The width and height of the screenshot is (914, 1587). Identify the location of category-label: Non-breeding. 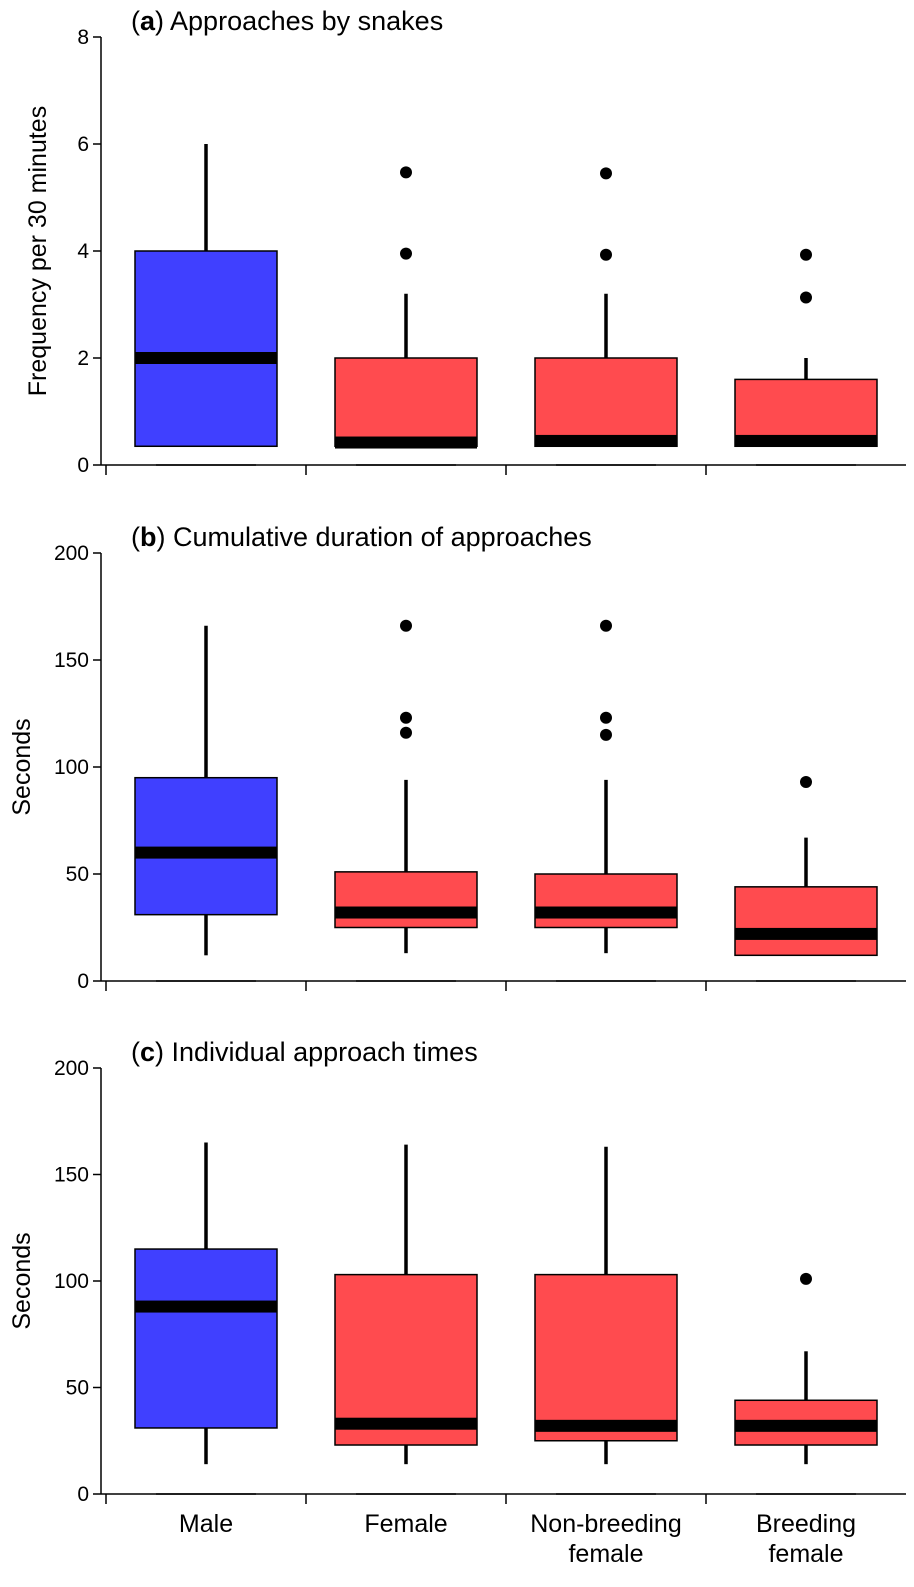
(606, 1524).